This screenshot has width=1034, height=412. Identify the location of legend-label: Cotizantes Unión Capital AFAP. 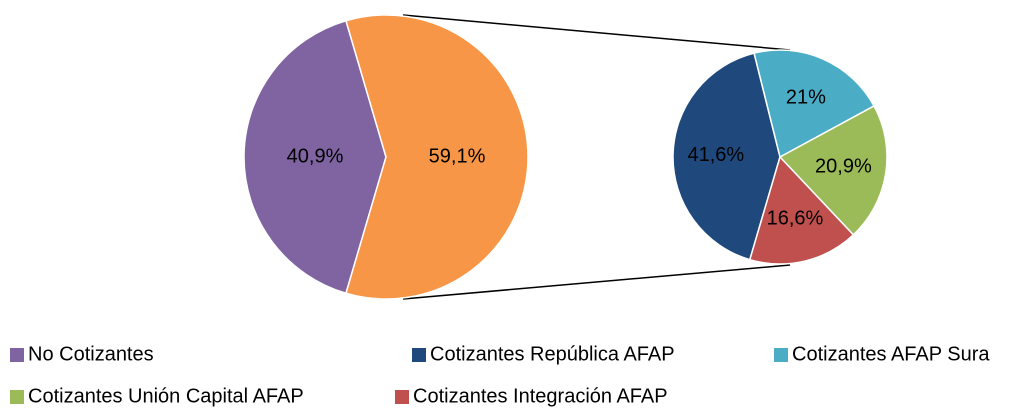
(166, 396).